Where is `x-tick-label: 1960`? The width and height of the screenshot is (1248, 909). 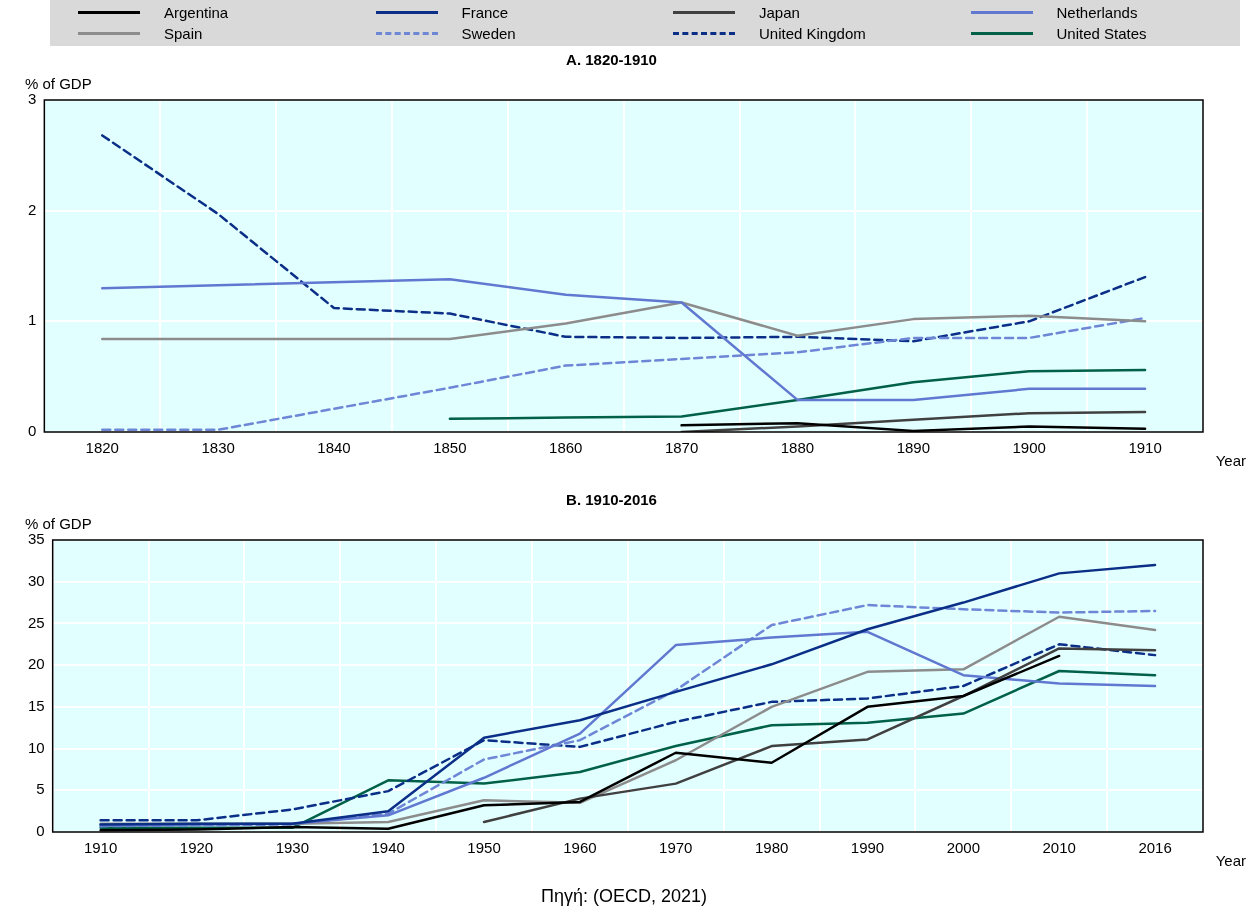 x-tick-label: 1960 is located at coordinates (580, 848).